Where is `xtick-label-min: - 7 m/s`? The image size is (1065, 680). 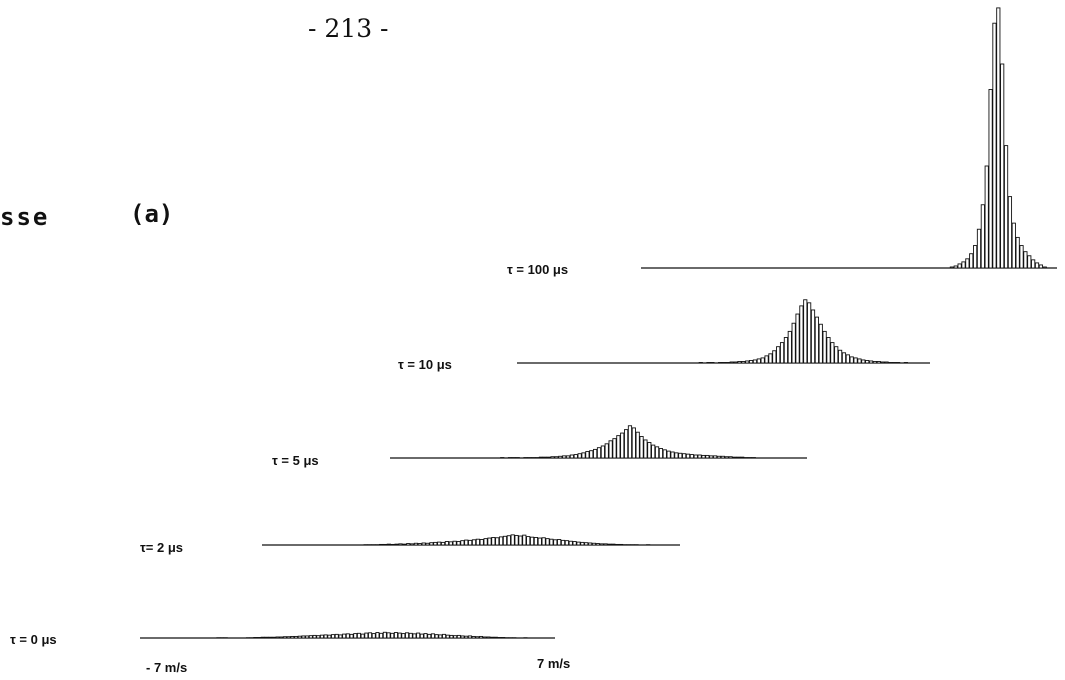 xtick-label-min: - 7 m/s is located at coordinates (166, 667).